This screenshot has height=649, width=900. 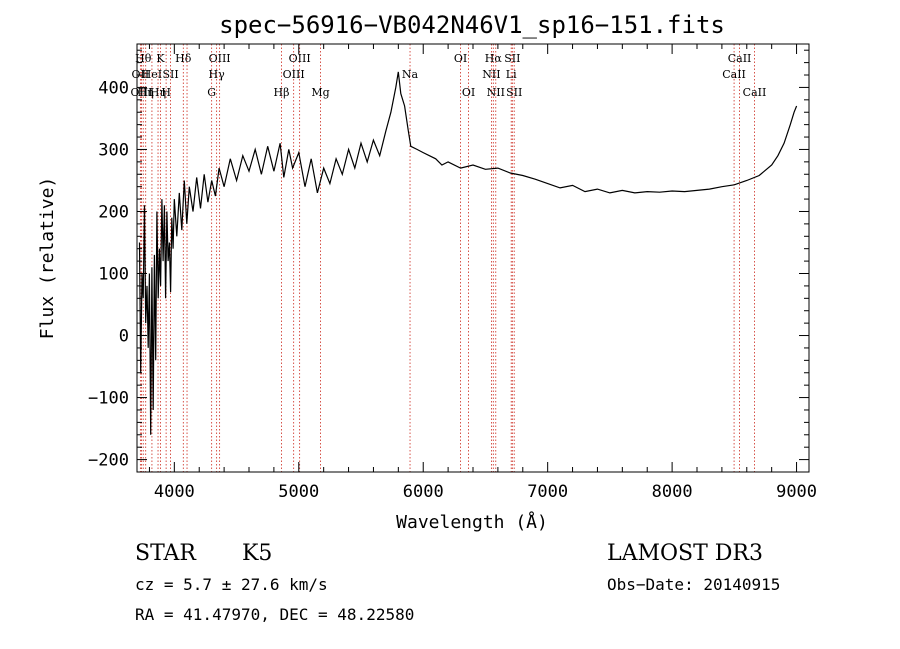 I want to click on marker-label-7: H, so click(x=166, y=92).